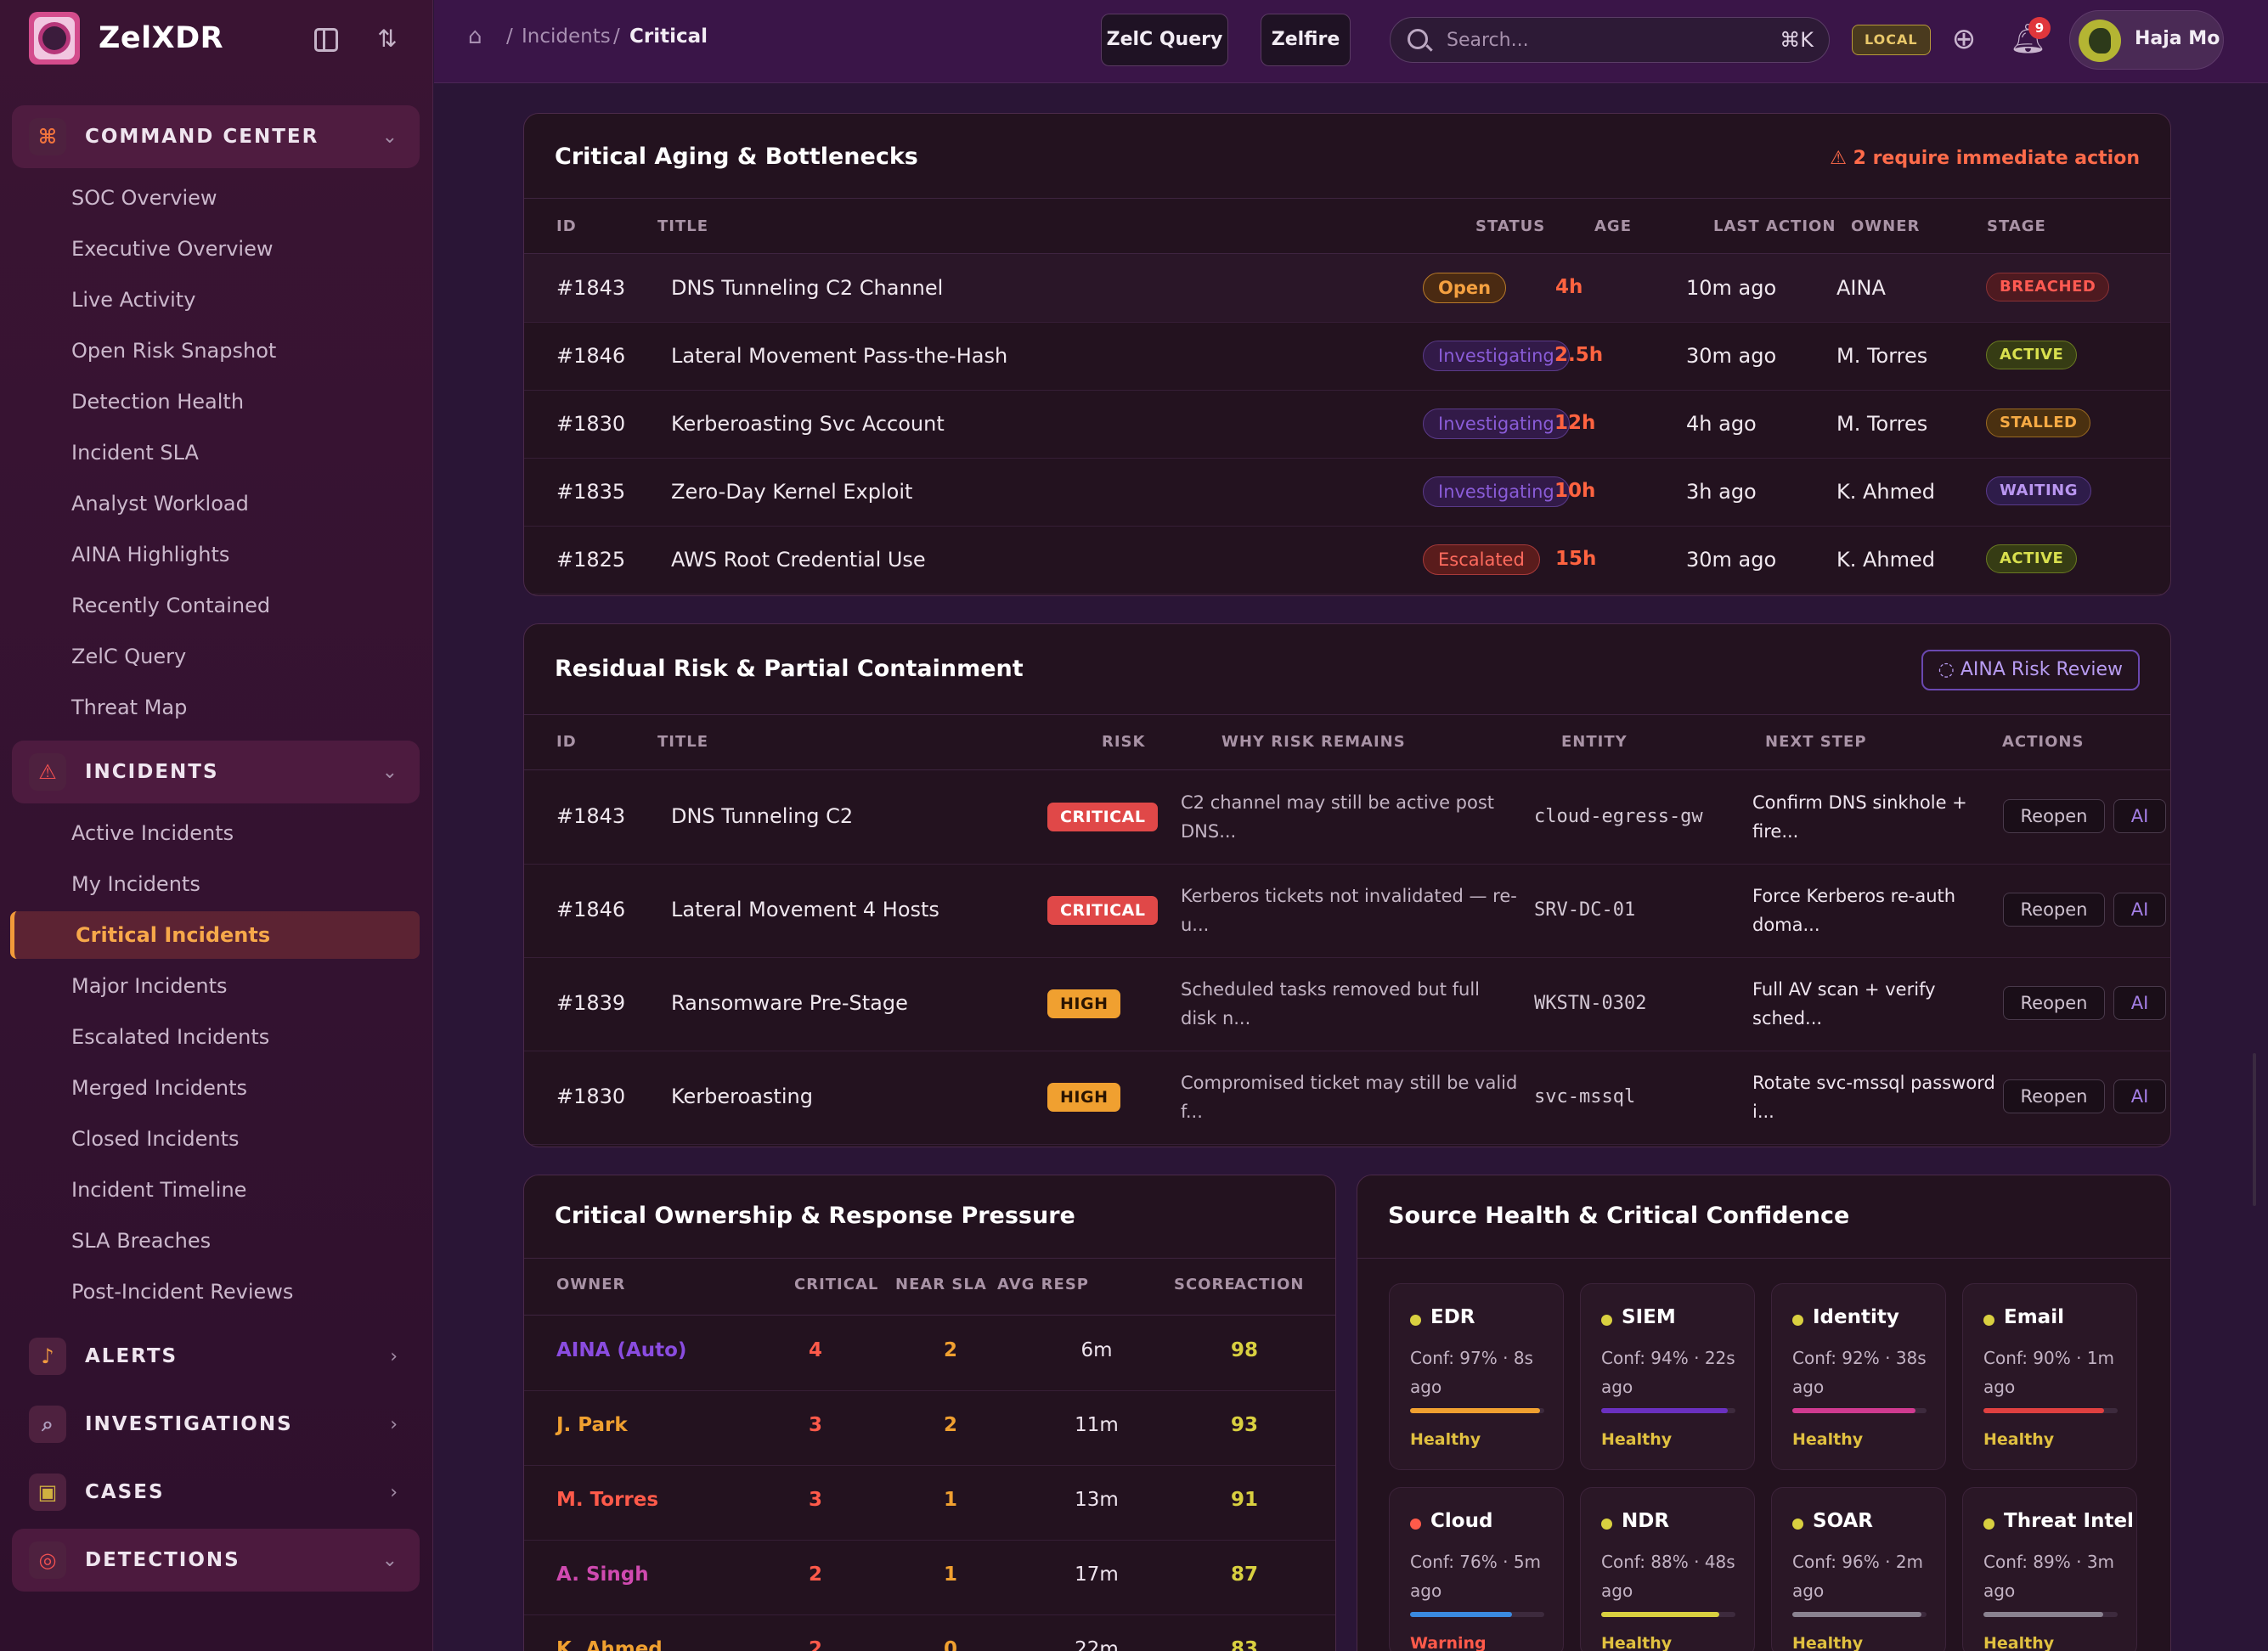 The height and width of the screenshot is (1651, 2268). What do you see at coordinates (591, 1003) in the screenshot?
I see `incident-id: #1839` at bounding box center [591, 1003].